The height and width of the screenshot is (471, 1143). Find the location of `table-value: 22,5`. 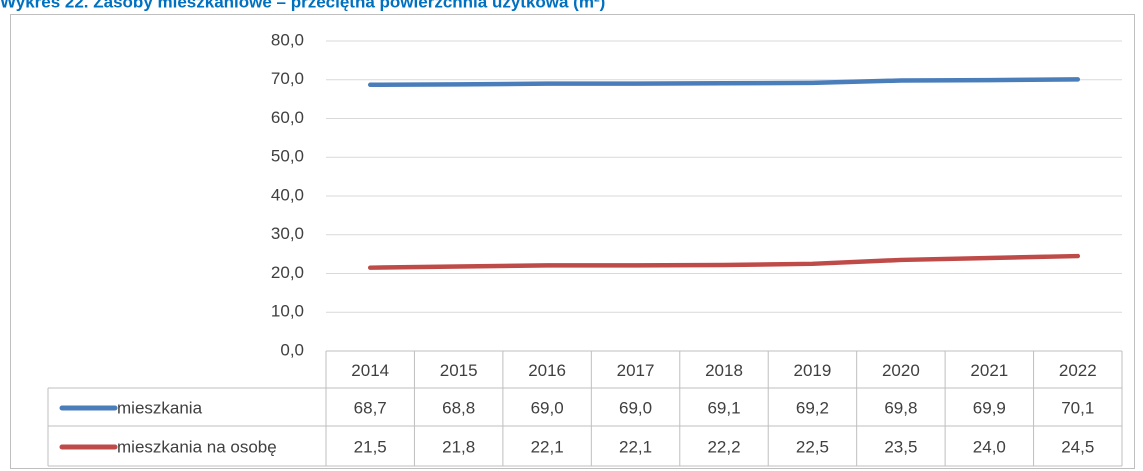

table-value: 22,5 is located at coordinates (812, 446).